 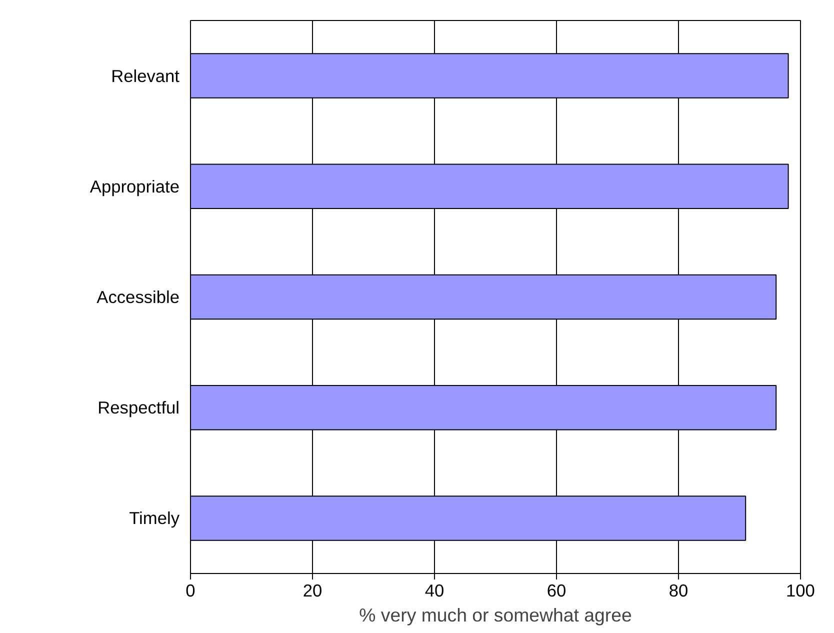 What do you see at coordinates (678, 590) in the screenshot?
I see `x-tick-label: 80` at bounding box center [678, 590].